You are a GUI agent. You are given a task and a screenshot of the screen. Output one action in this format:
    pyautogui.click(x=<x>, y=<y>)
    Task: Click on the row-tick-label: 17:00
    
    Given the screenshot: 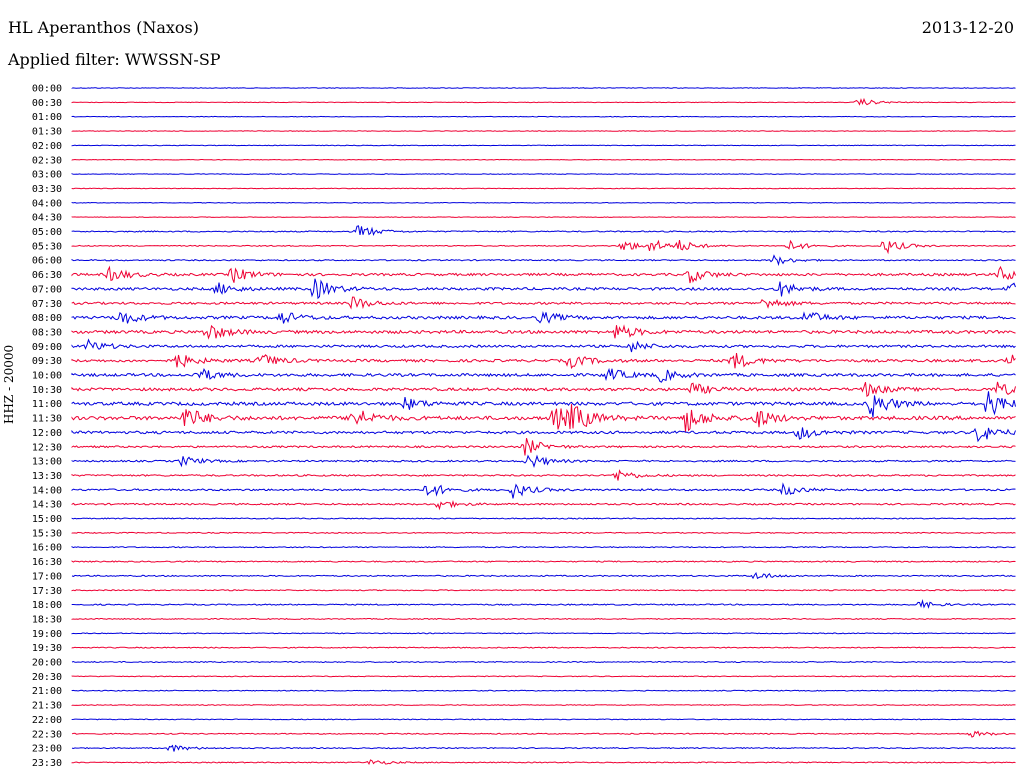 What is the action you would take?
    pyautogui.click(x=47, y=576)
    